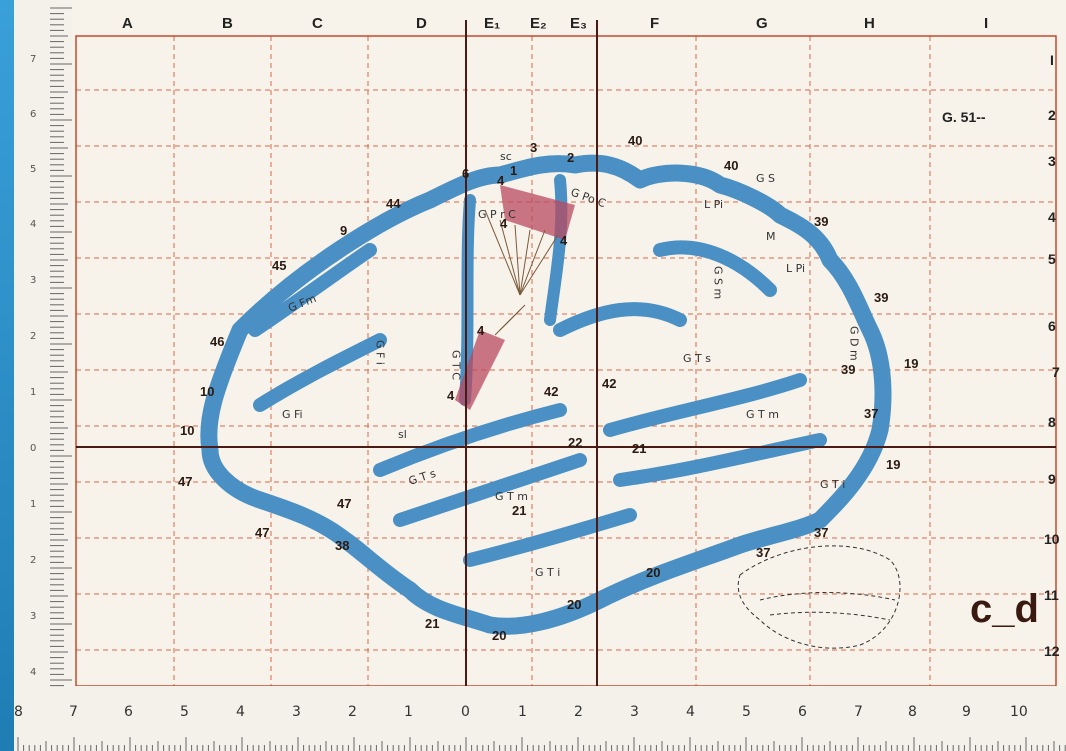  What do you see at coordinates (456, 365) in the screenshot?
I see `gyrus-label: G T C` at bounding box center [456, 365].